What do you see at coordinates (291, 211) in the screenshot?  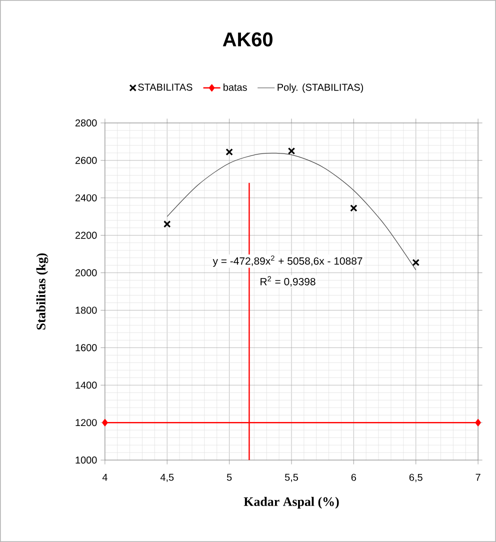 I see `line-series` at bounding box center [291, 211].